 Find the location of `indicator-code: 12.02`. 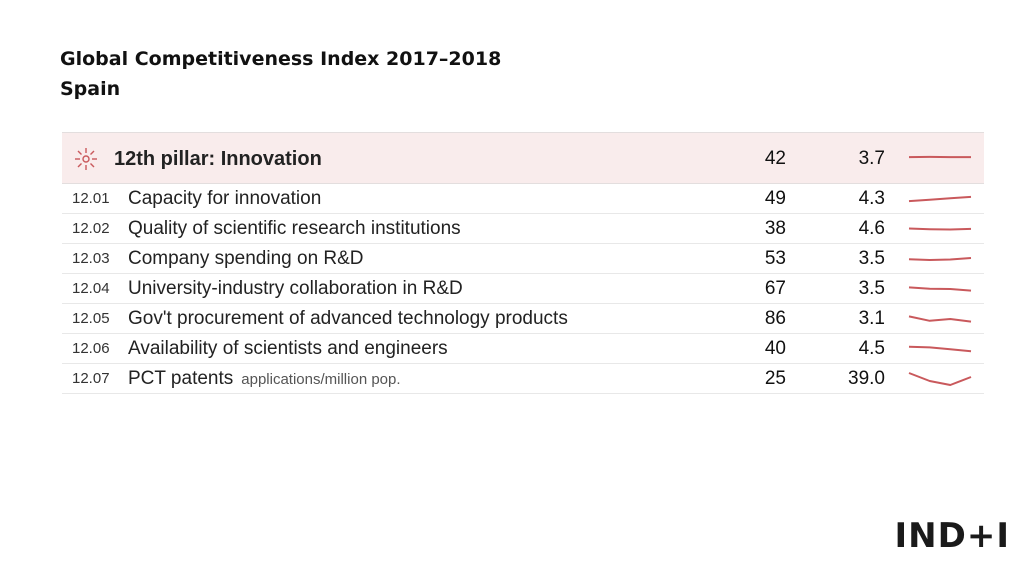

indicator-code: 12.02 is located at coordinates (91, 228).